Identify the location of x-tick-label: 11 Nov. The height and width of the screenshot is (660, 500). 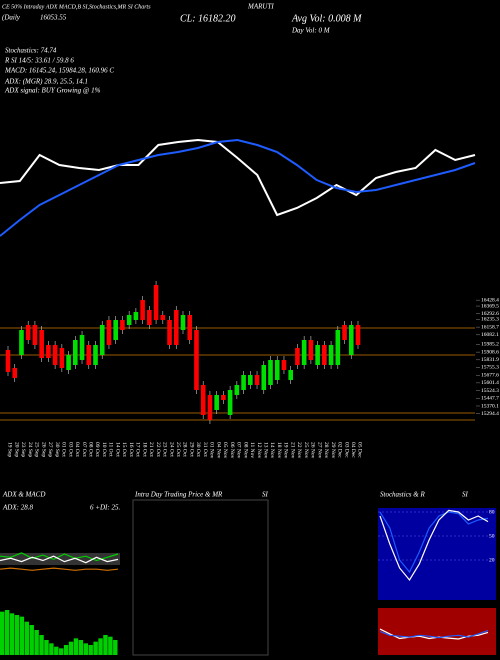
(252, 450).